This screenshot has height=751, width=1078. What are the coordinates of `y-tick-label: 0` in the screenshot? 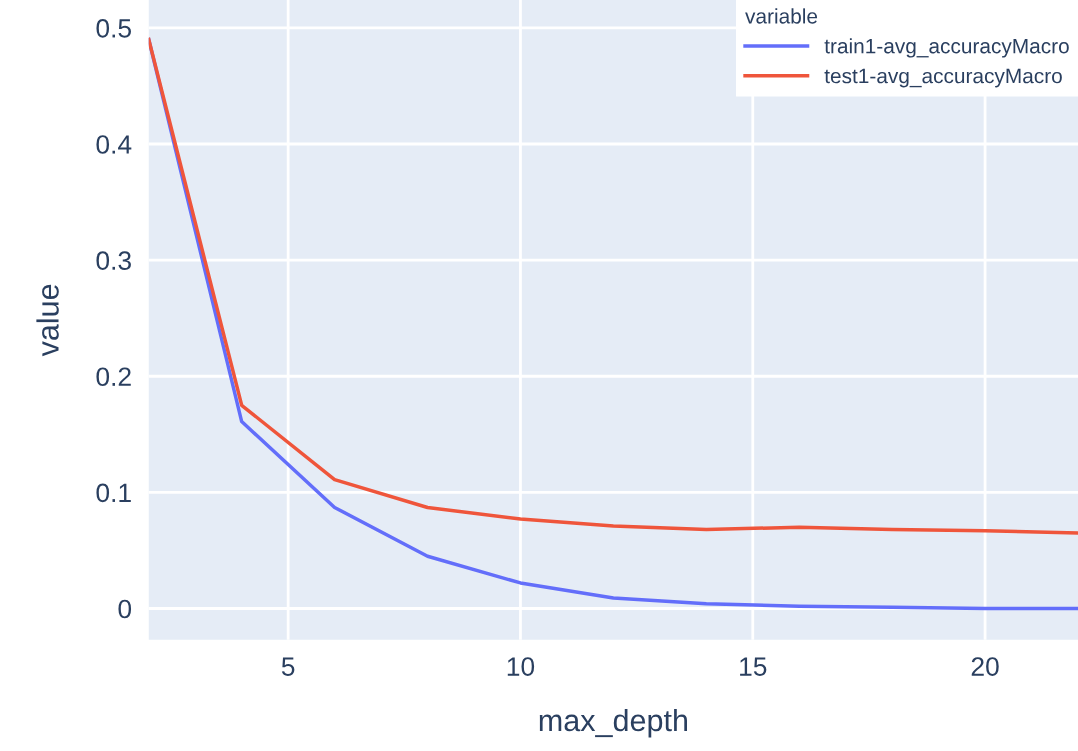 It's located at (125, 609).